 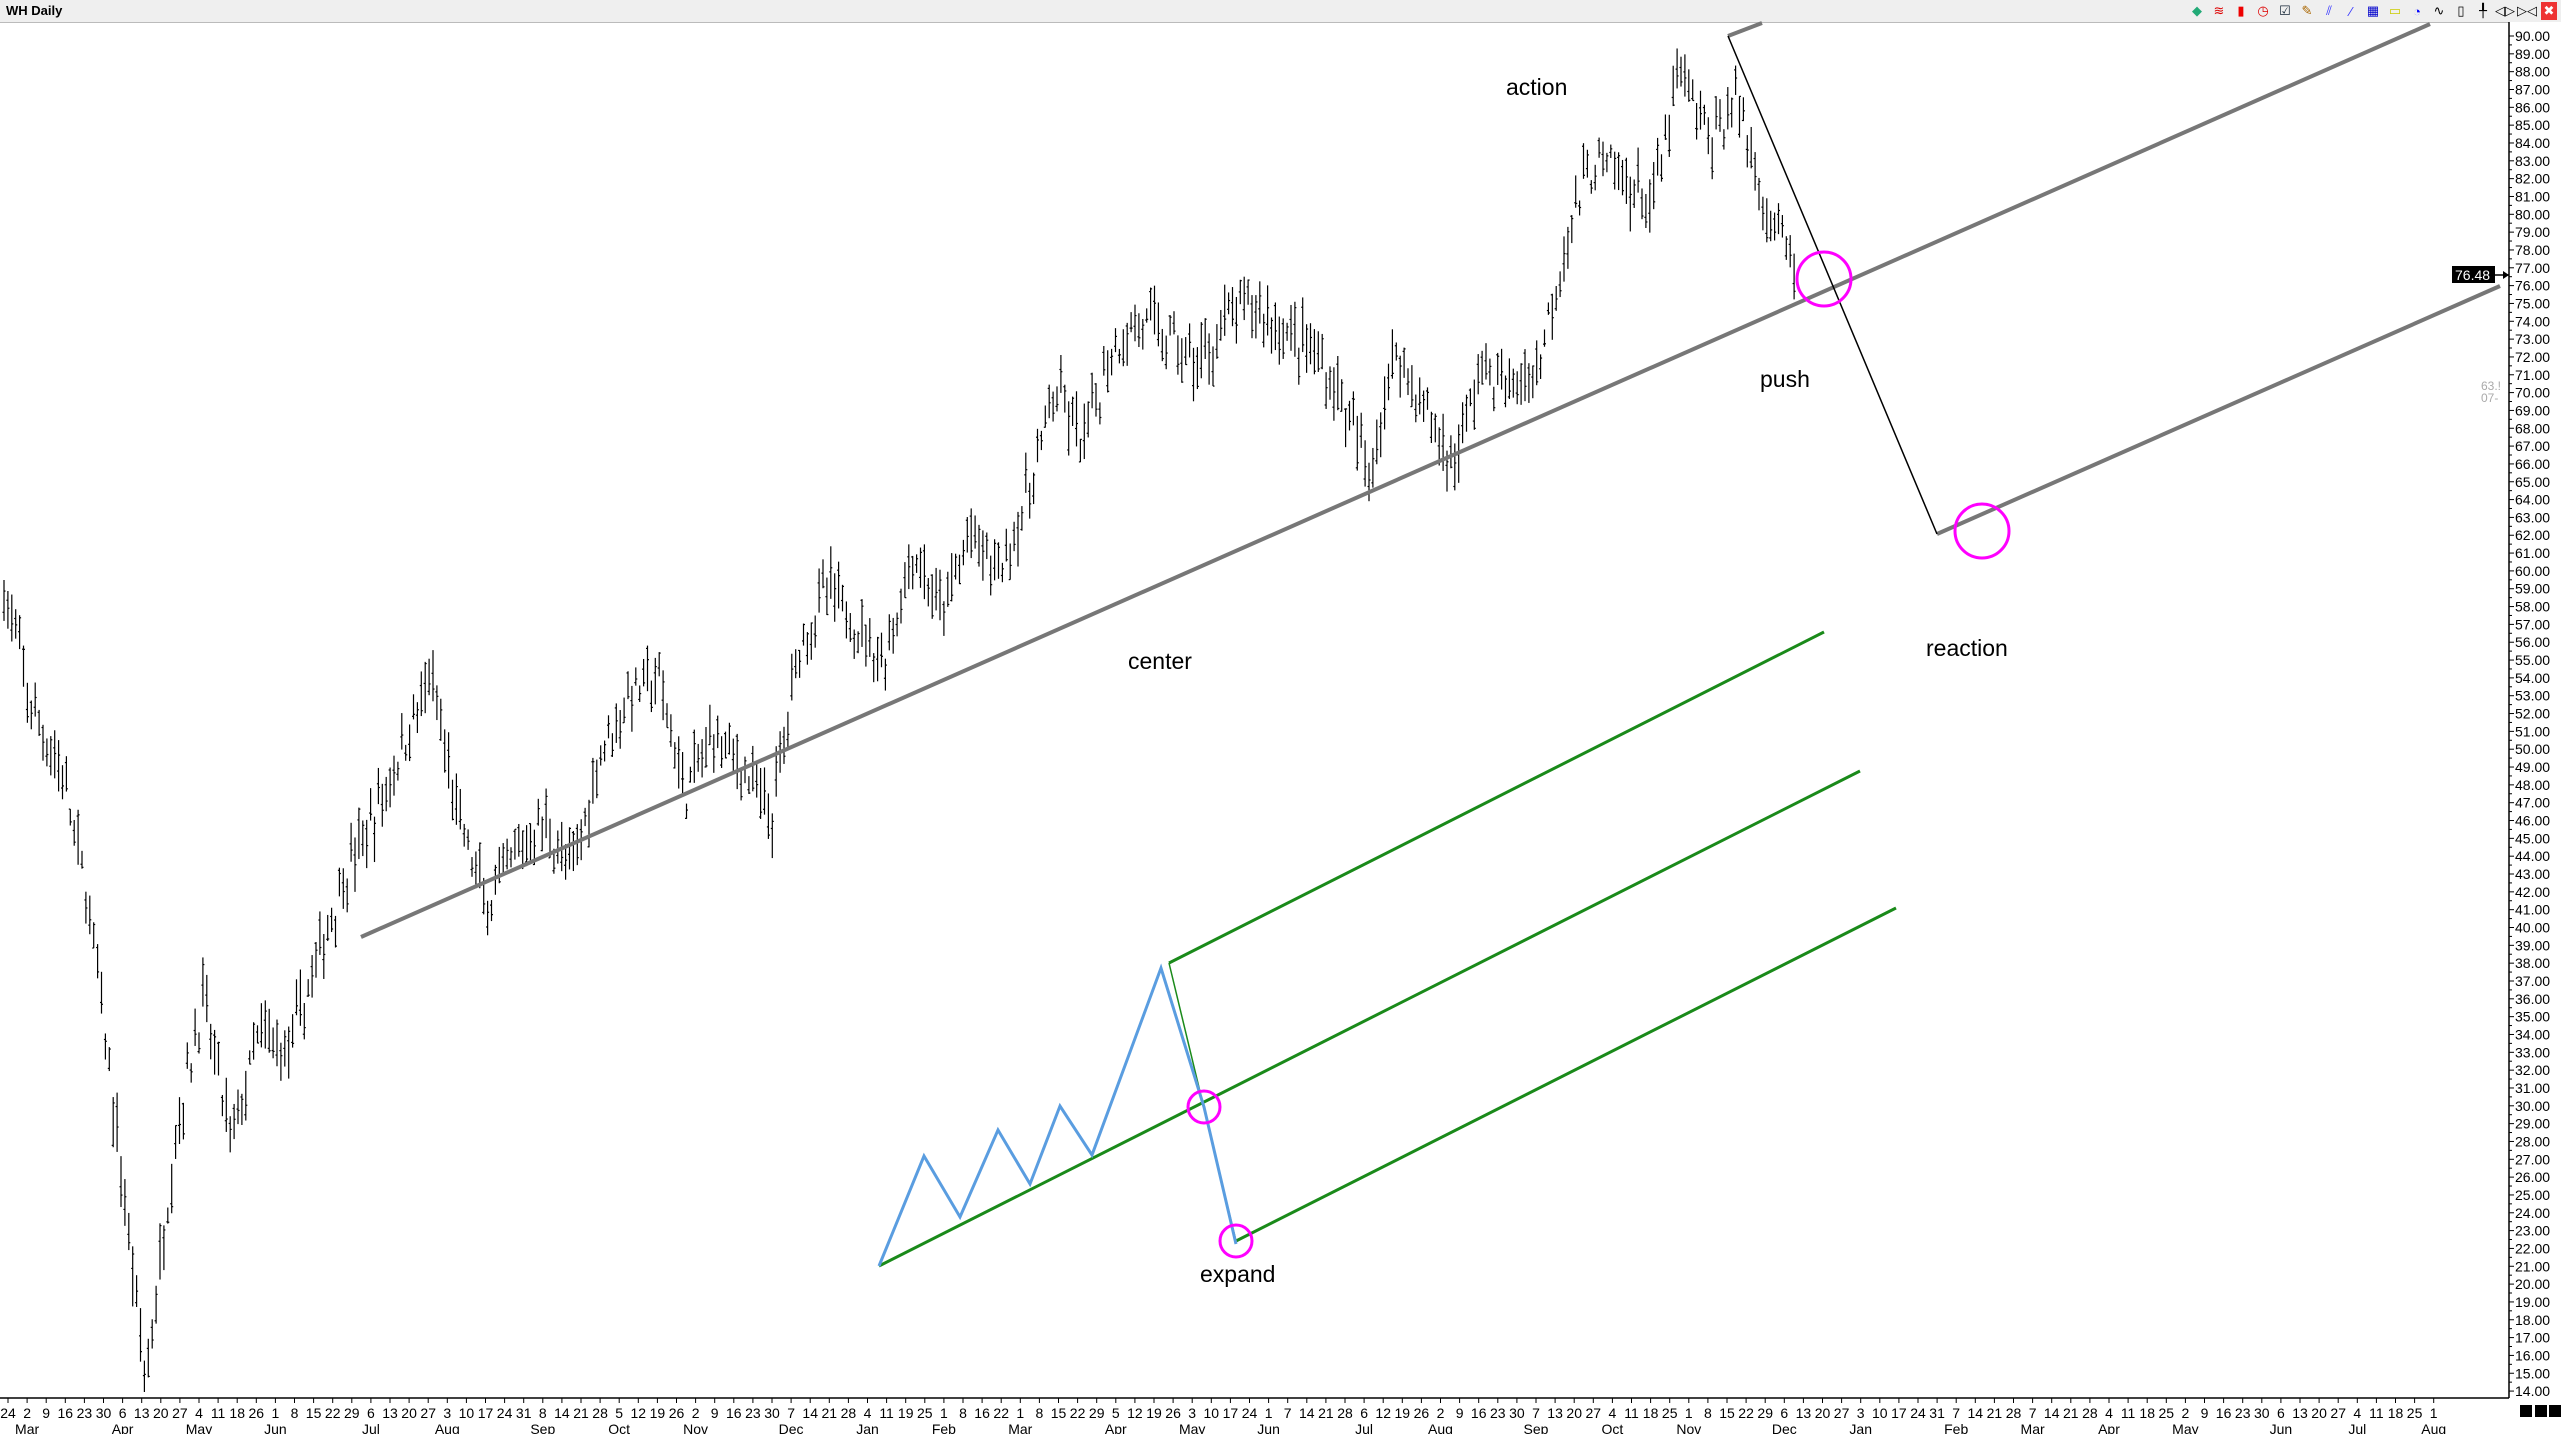 I want to click on pencil-icon: ✎, so click(x=2307, y=10).